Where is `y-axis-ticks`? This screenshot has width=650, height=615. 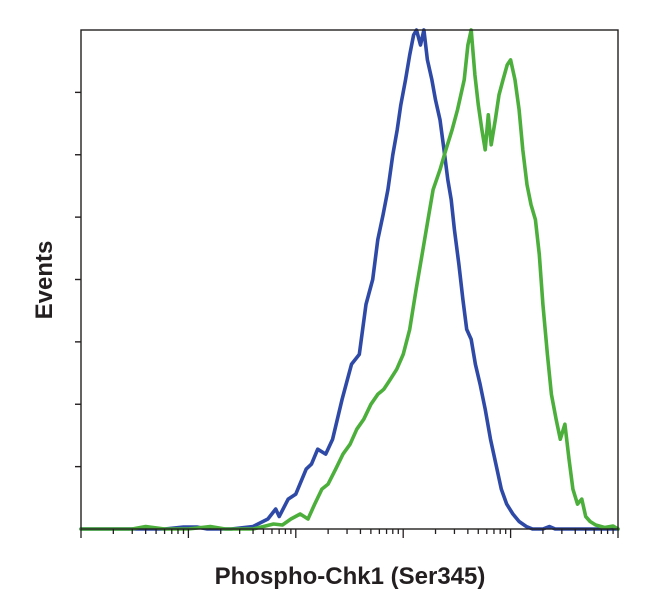
y-axis-ticks is located at coordinates (78, 279).